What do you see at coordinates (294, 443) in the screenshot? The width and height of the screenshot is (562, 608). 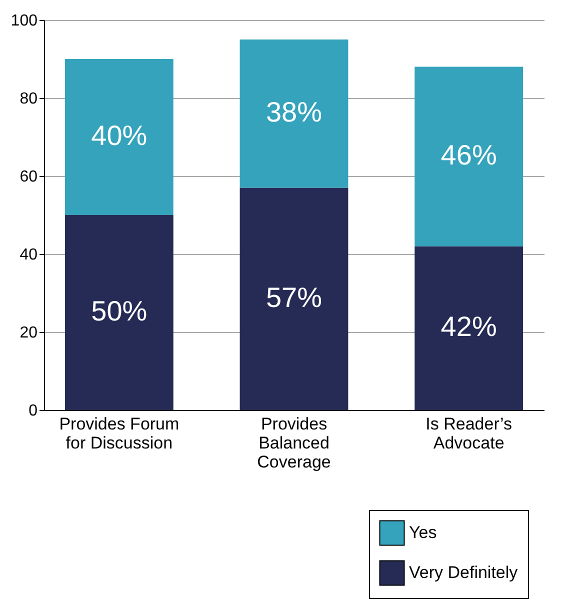 I see `x-tick-label: Provides Balanced Coverage` at bounding box center [294, 443].